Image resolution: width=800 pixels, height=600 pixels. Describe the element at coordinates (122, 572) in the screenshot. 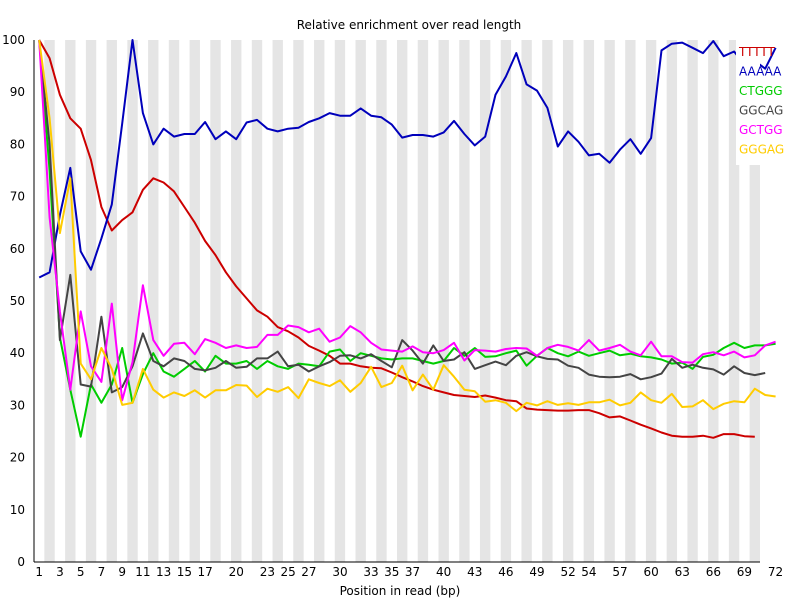

I see `x-tick-label: 9` at that location.